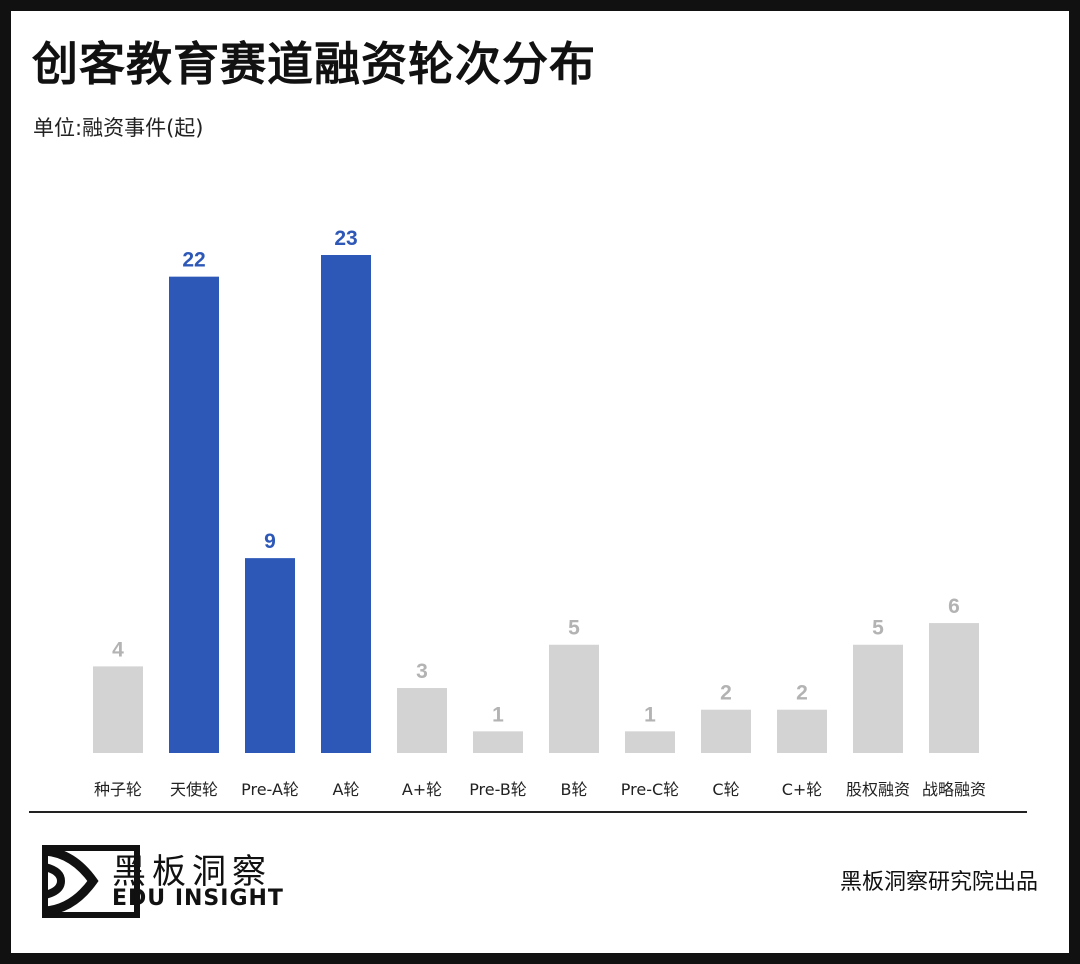 This screenshot has width=1080, height=964. What do you see at coordinates (938, 882) in the screenshot?
I see `credit-text: 黑板洞察研究院出品` at bounding box center [938, 882].